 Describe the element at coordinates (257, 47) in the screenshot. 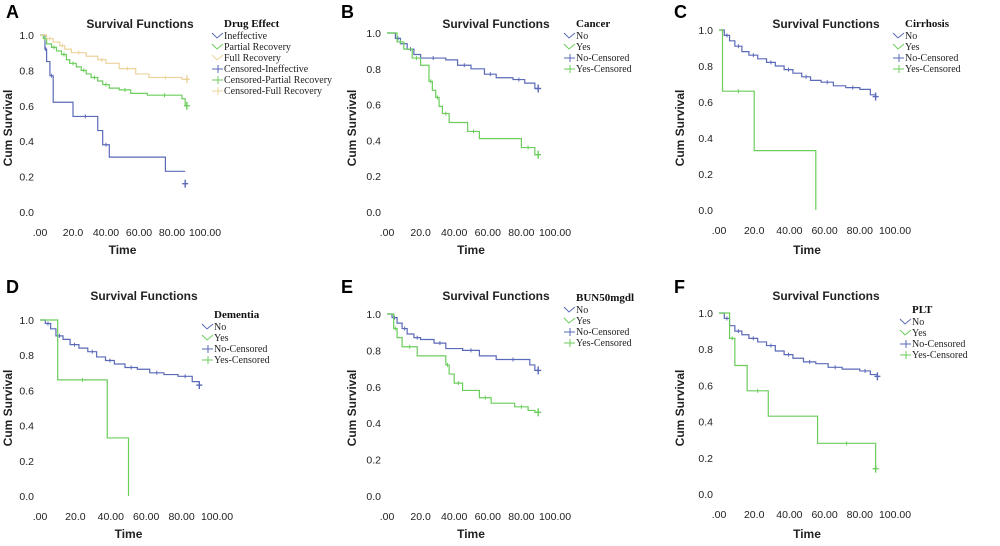

I see `legend-label: Partial Recovery` at that location.